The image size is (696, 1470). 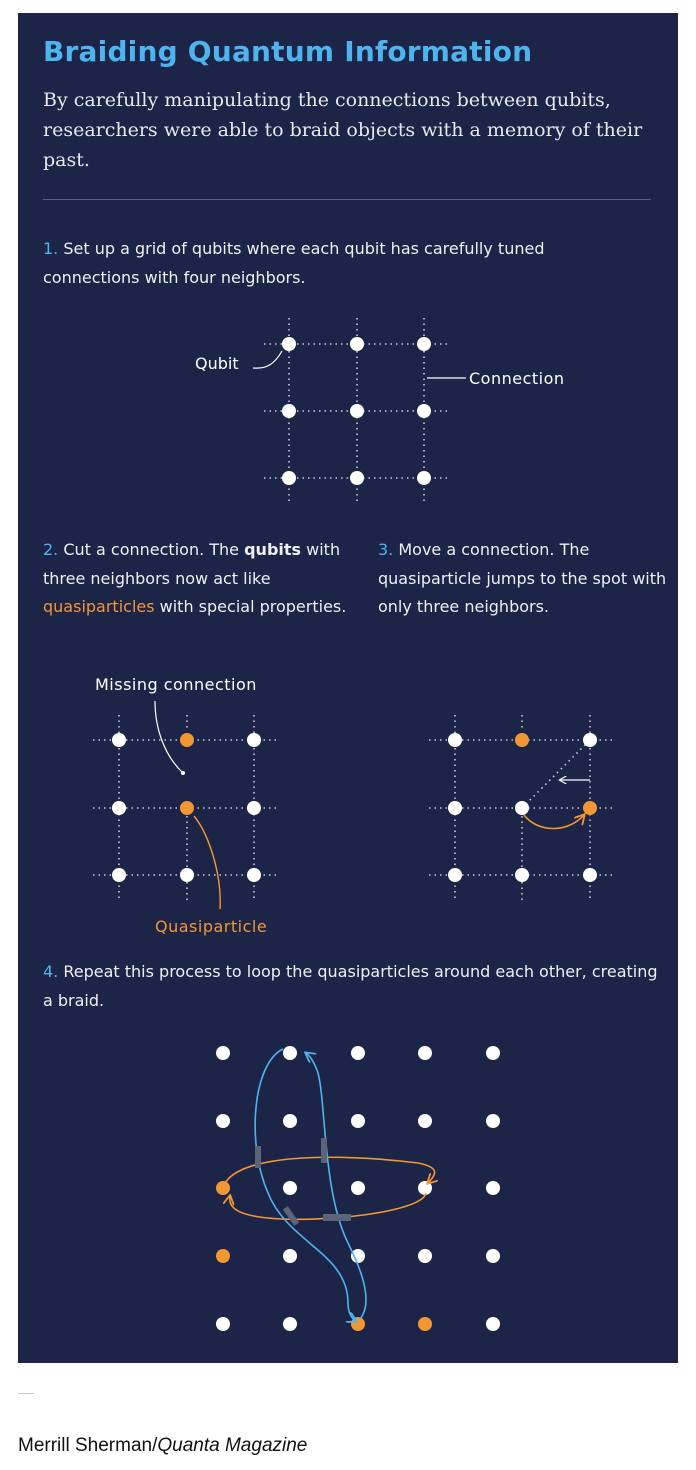 What do you see at coordinates (154, 549) in the screenshot?
I see `step-2-pre: Cut a connection. The` at bounding box center [154, 549].